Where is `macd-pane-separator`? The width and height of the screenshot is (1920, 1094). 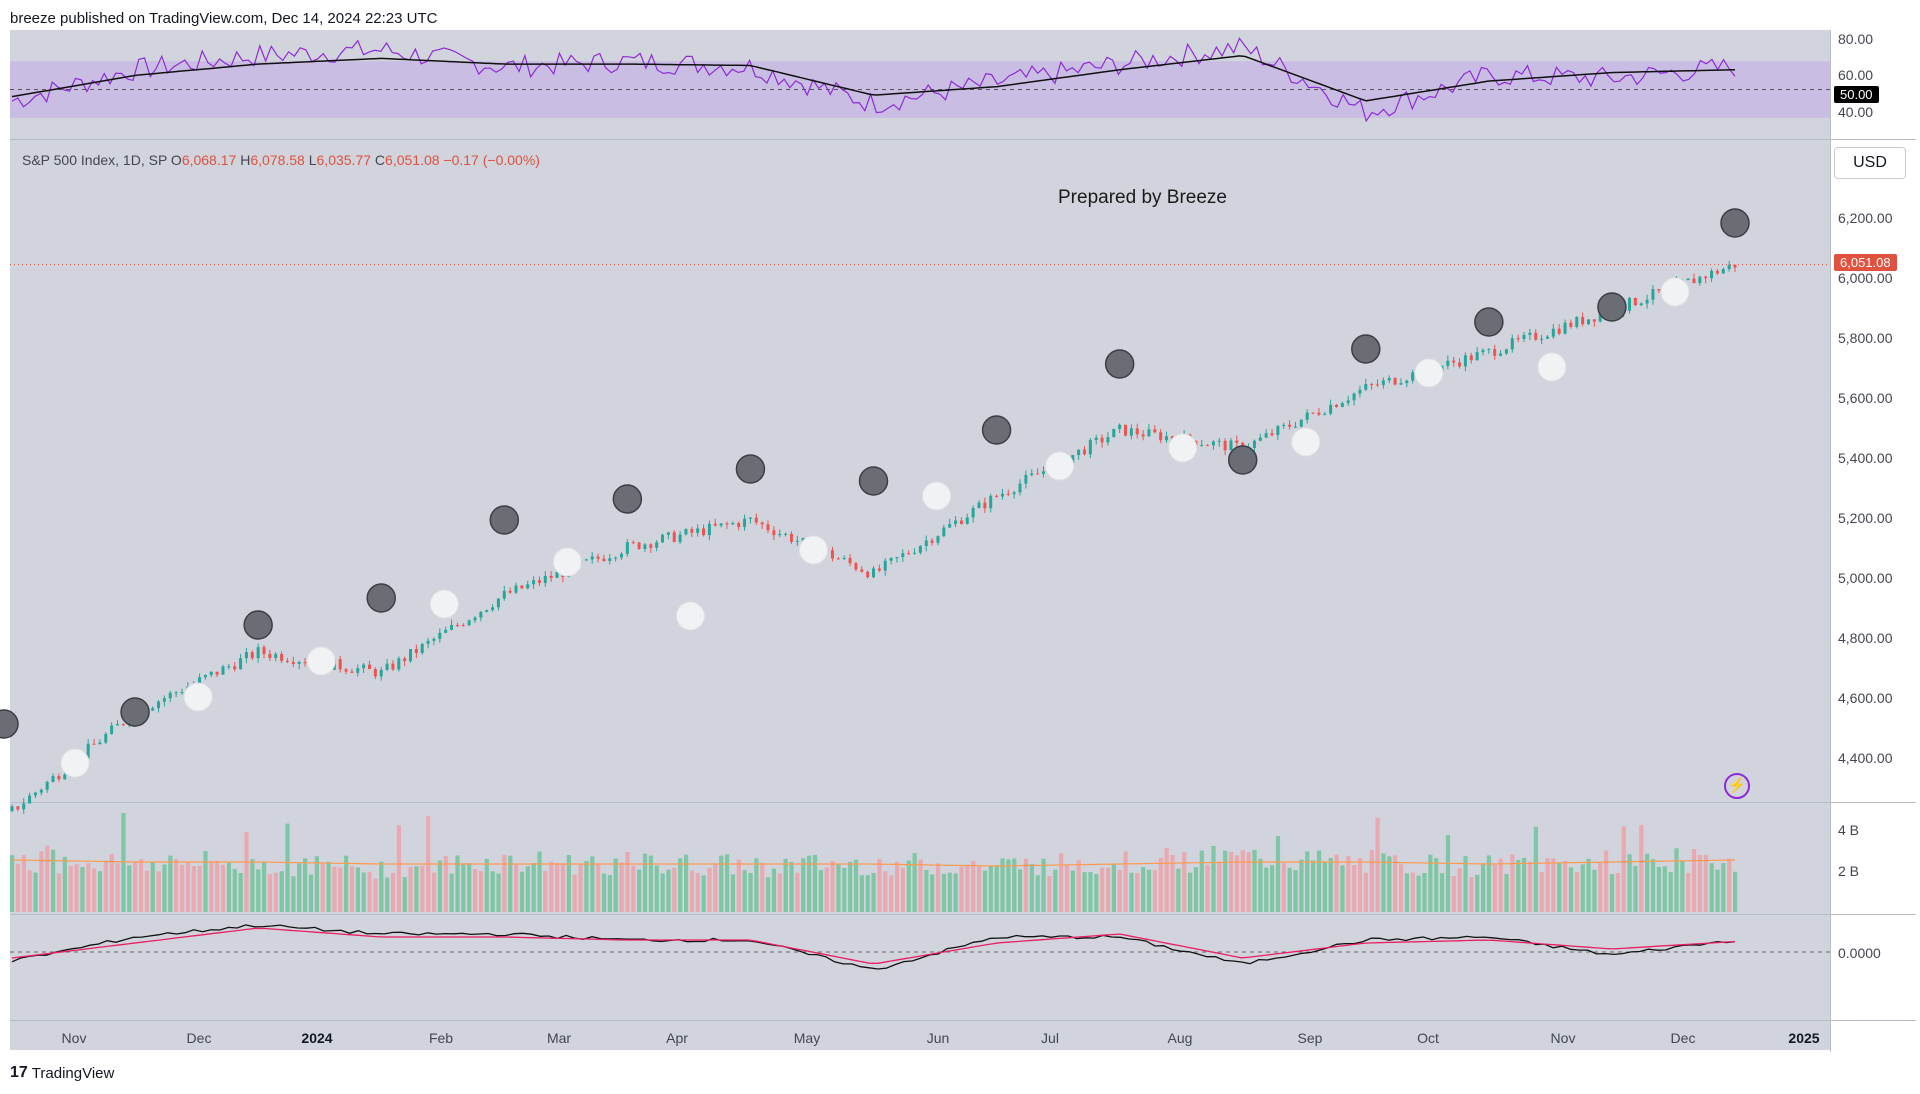
macd-pane-separator is located at coordinates (963, 914).